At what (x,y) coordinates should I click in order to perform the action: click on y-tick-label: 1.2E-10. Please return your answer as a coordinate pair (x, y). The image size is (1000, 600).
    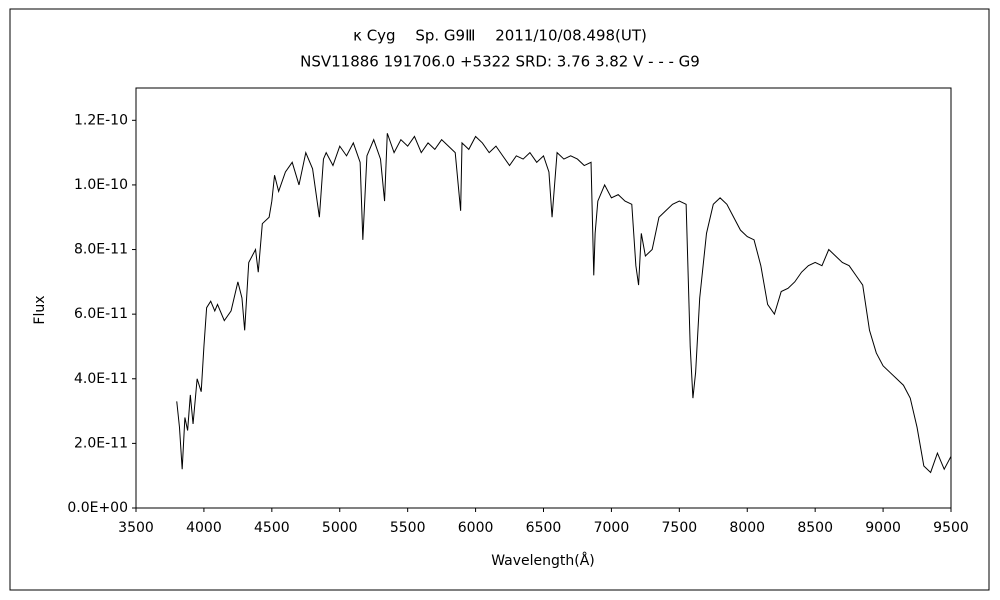
    Looking at the image, I should click on (101, 120).